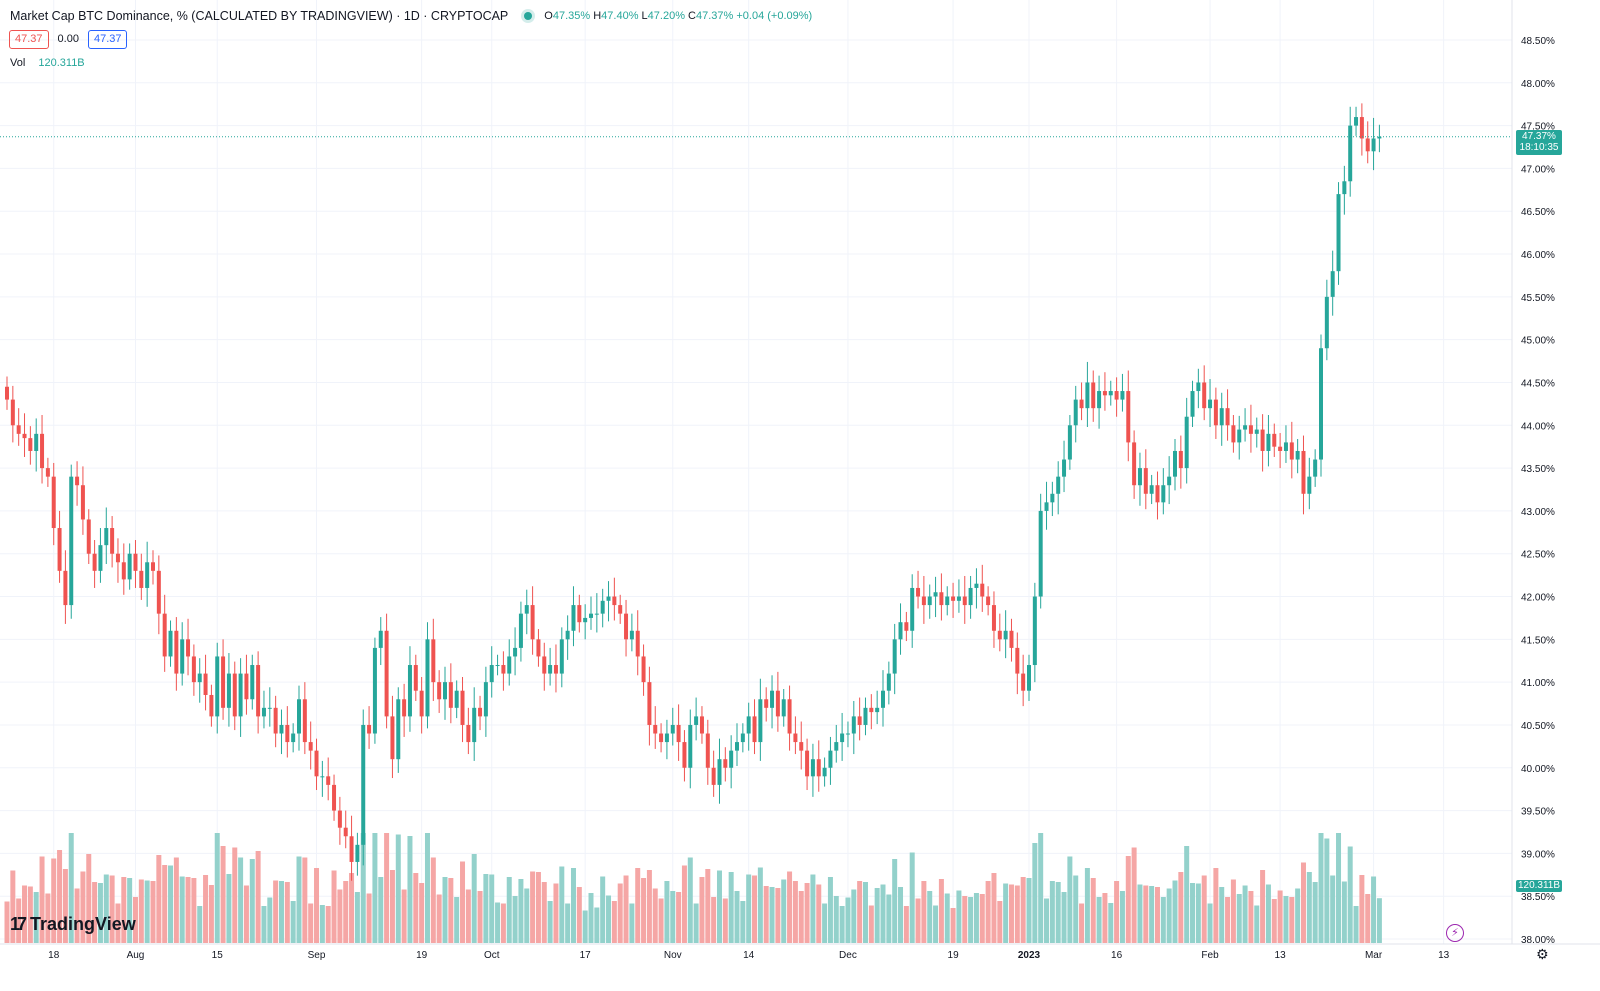  What do you see at coordinates (1542, 954) in the screenshot?
I see `gear-icon: ⚙` at bounding box center [1542, 954].